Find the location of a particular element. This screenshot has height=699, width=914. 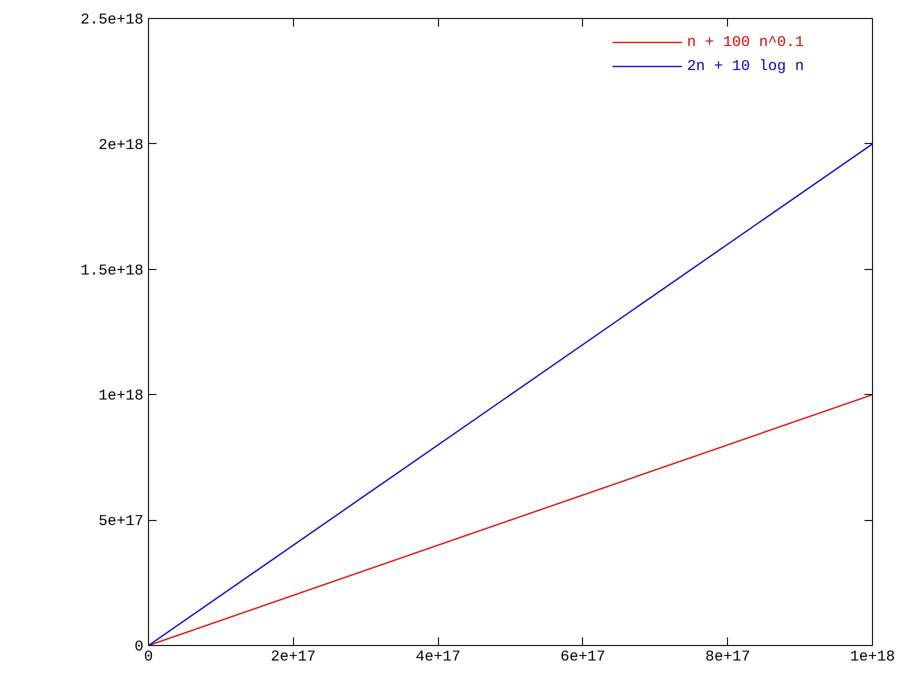

y-tick-label: 1e+18 is located at coordinates (121, 396).